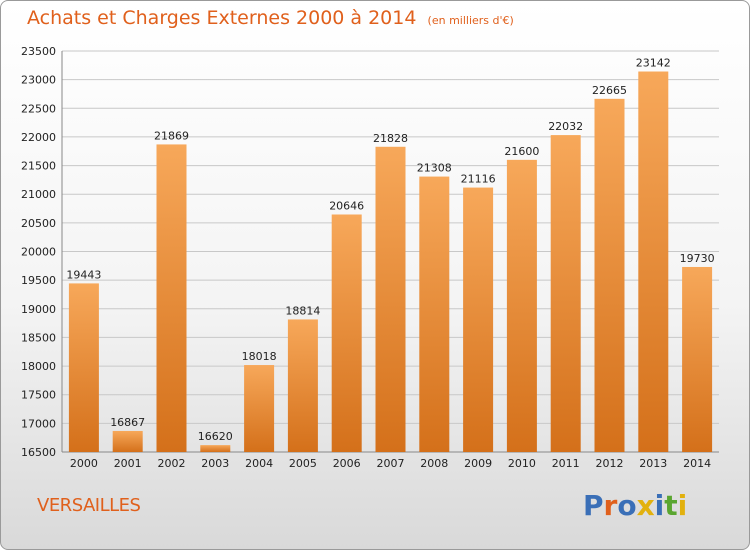 The image size is (750, 550). I want to click on y-tick-label: 18500, so click(38, 337).